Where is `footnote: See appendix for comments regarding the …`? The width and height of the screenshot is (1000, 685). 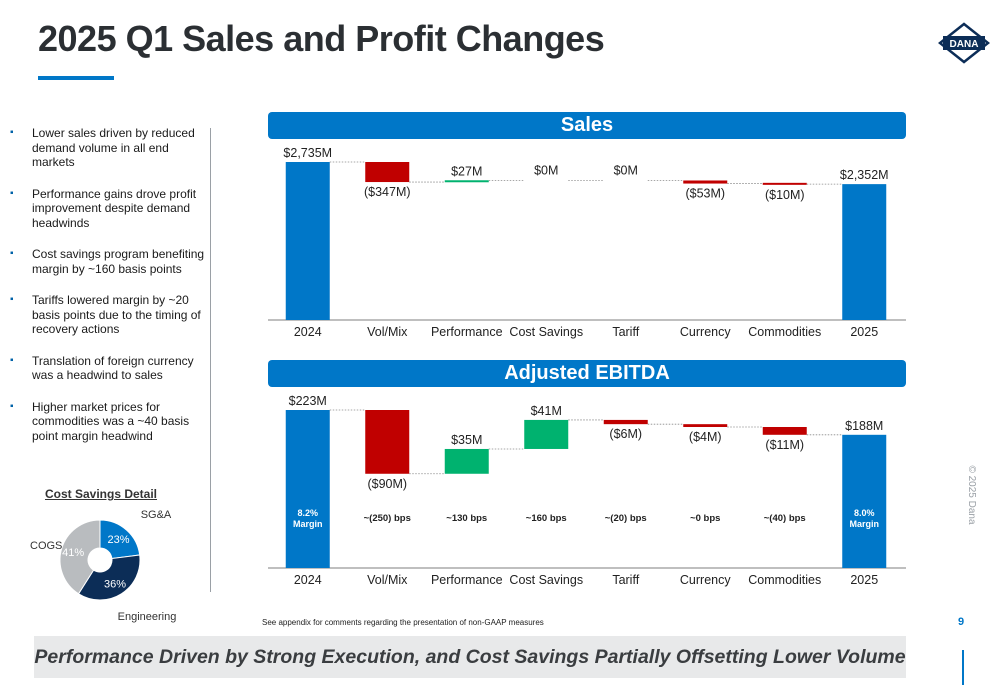 footnote: See appendix for comments regarding the … is located at coordinates (403, 622).